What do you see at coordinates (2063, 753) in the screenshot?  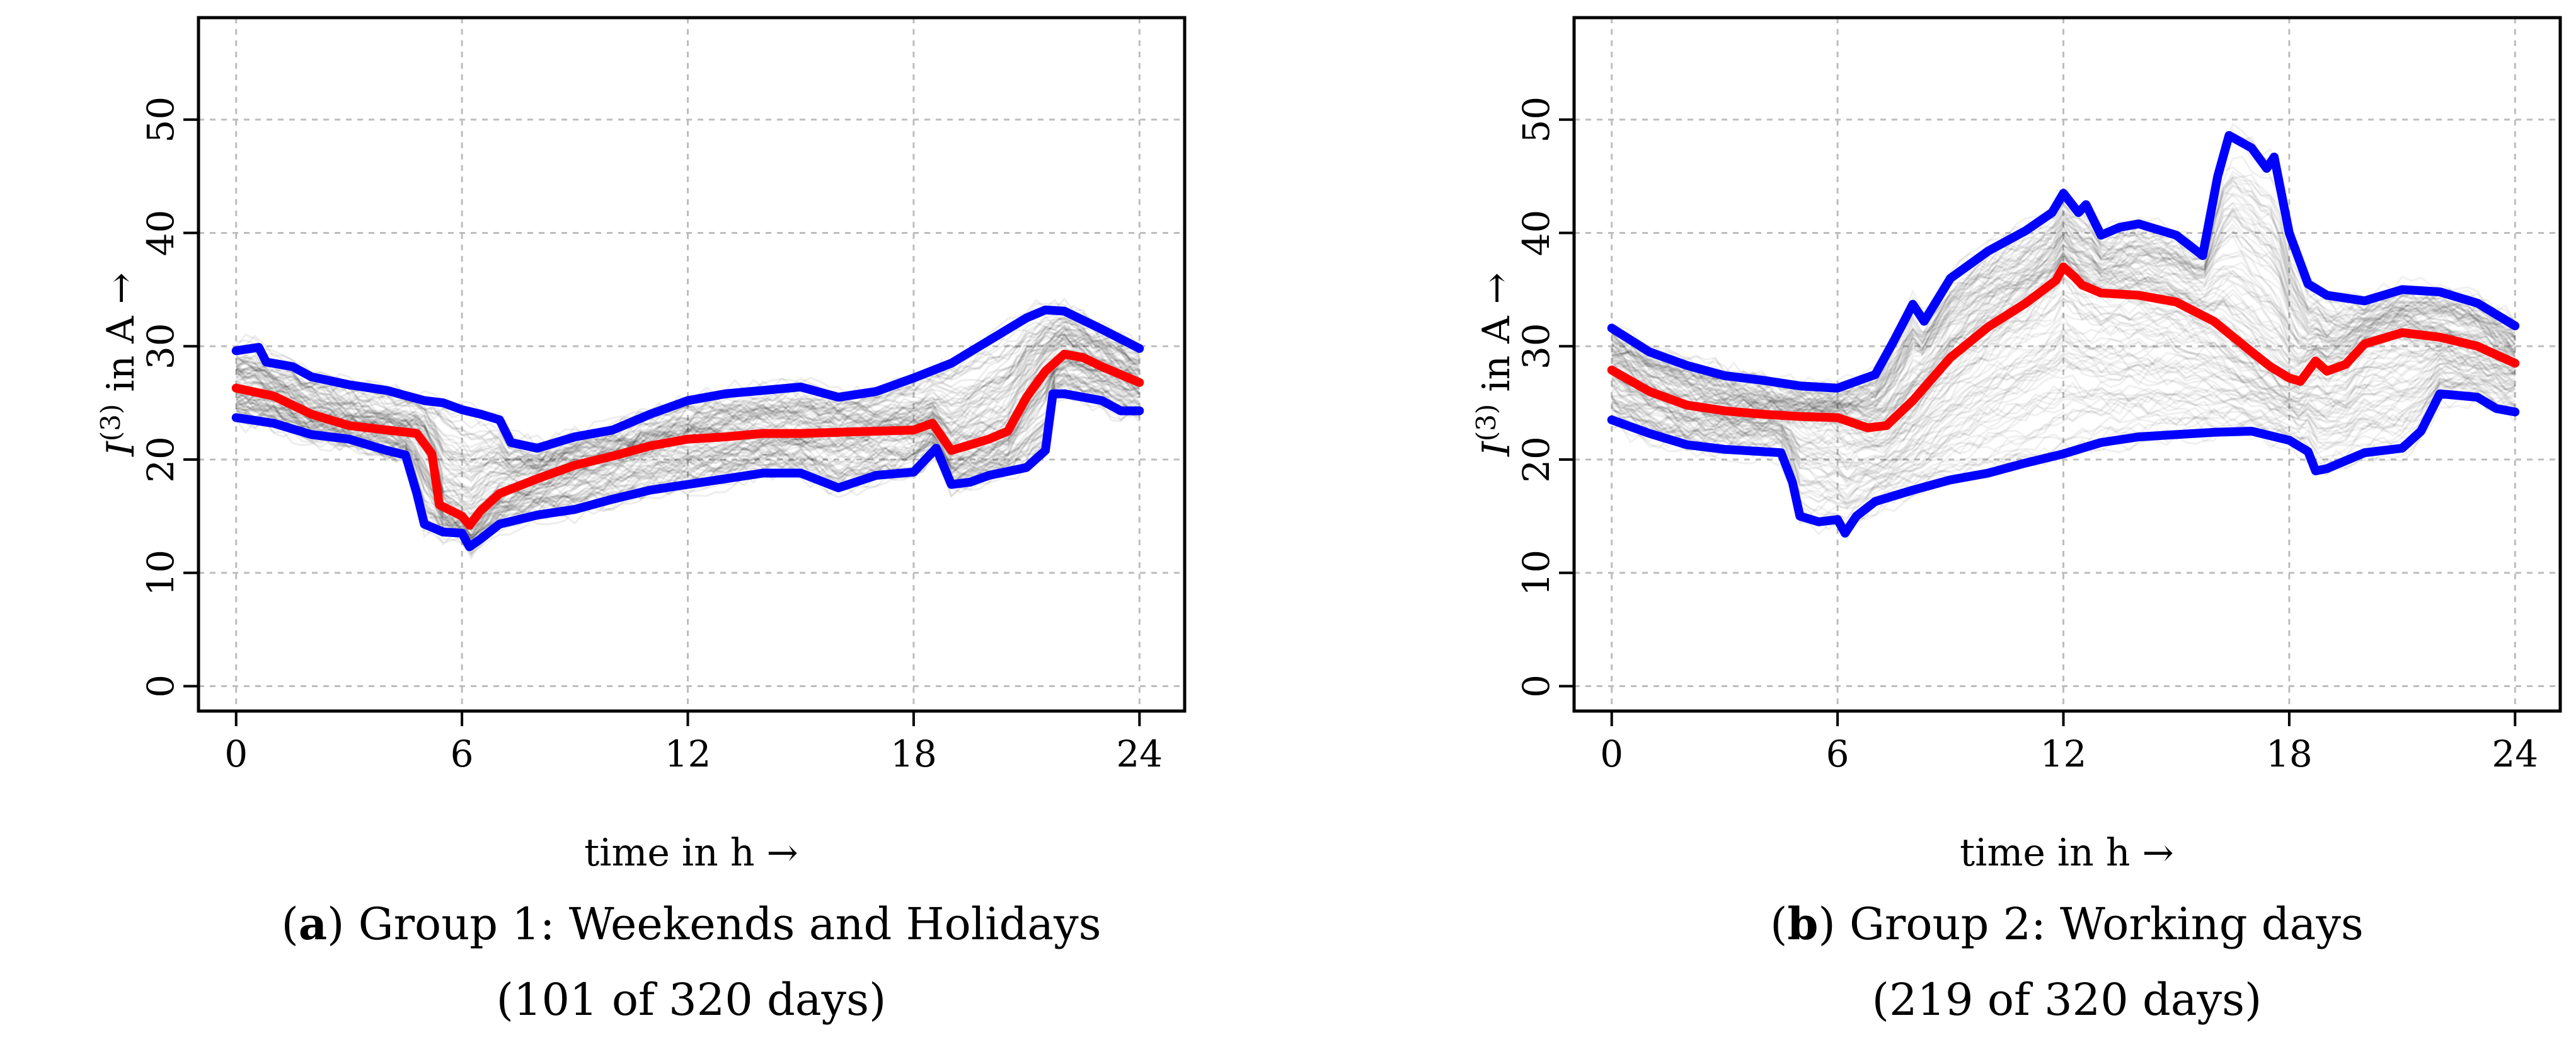 I see `panel-b-x-tick-label-12: 12` at bounding box center [2063, 753].